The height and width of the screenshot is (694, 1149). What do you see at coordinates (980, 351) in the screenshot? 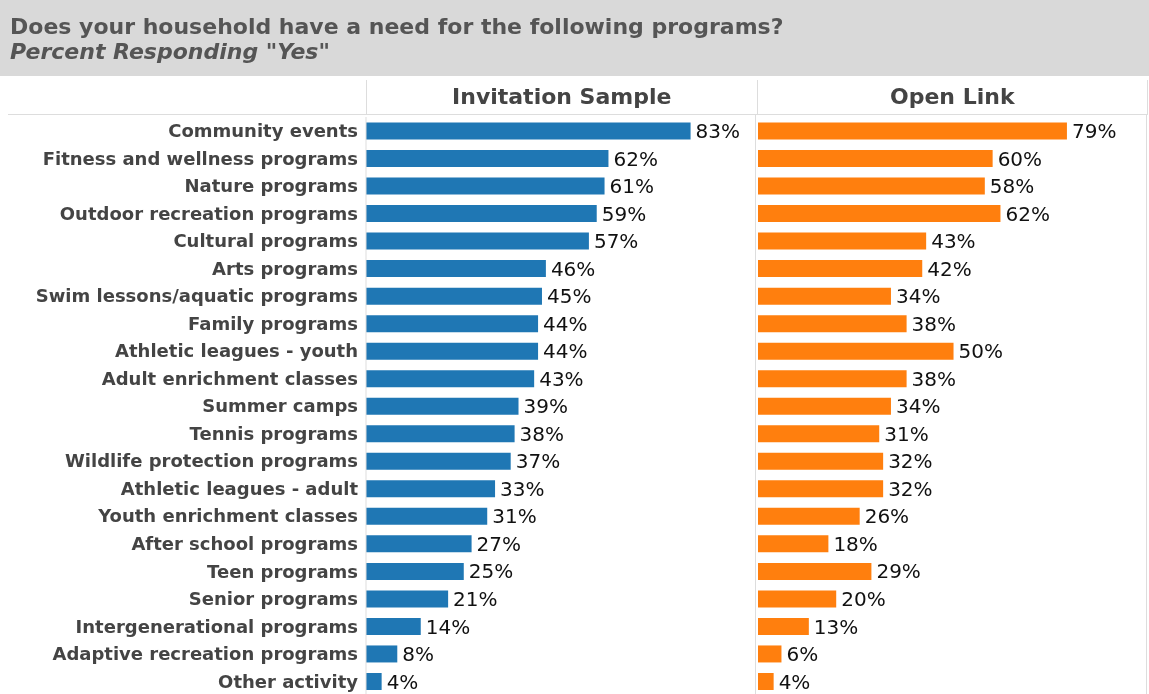
I see `data-label: 50%` at bounding box center [980, 351].